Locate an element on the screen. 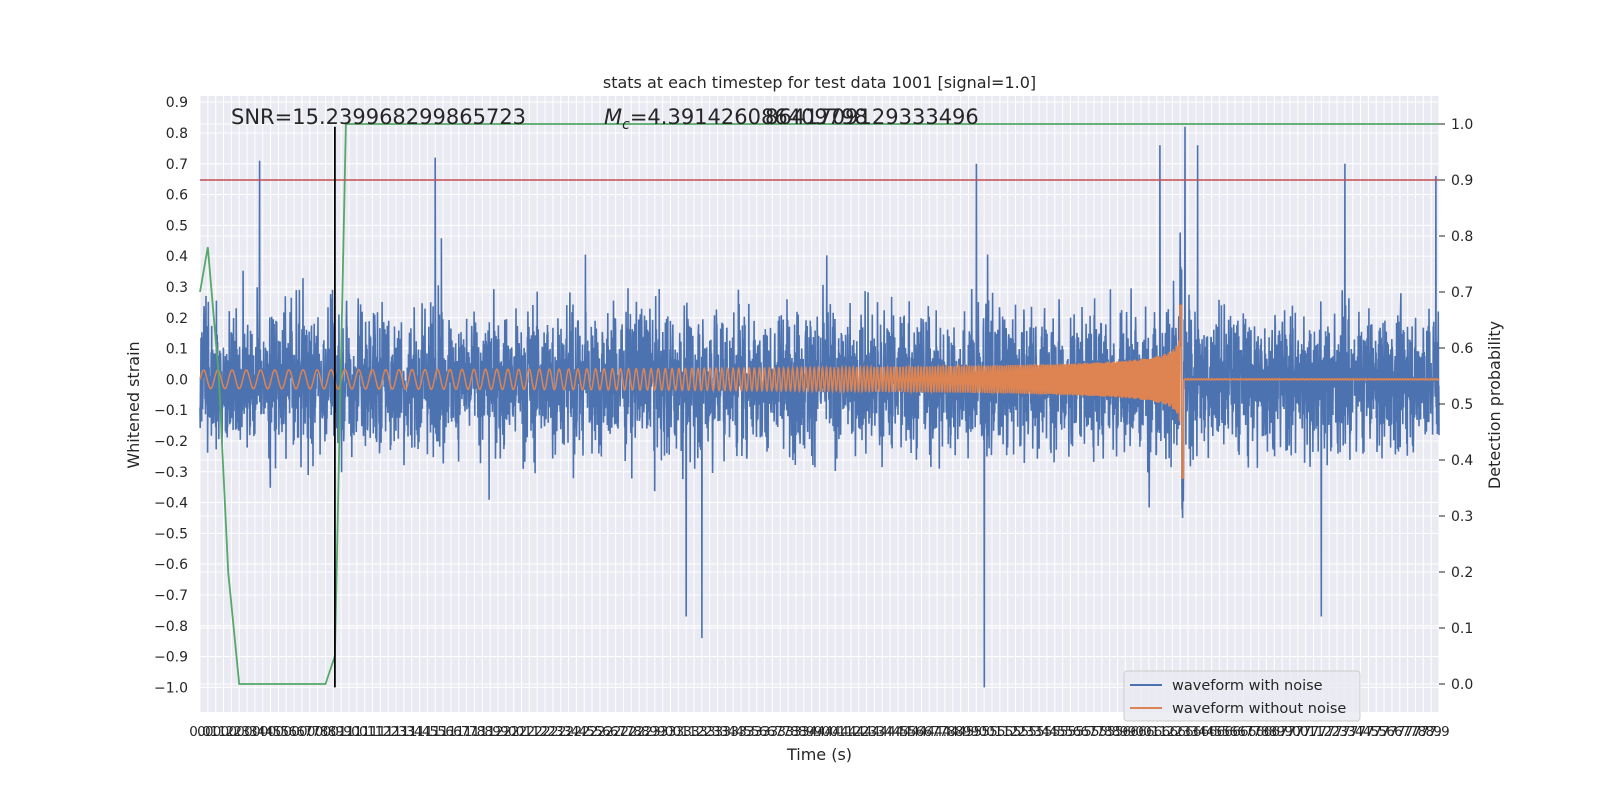  legend-box is located at coordinates (1242, 696).